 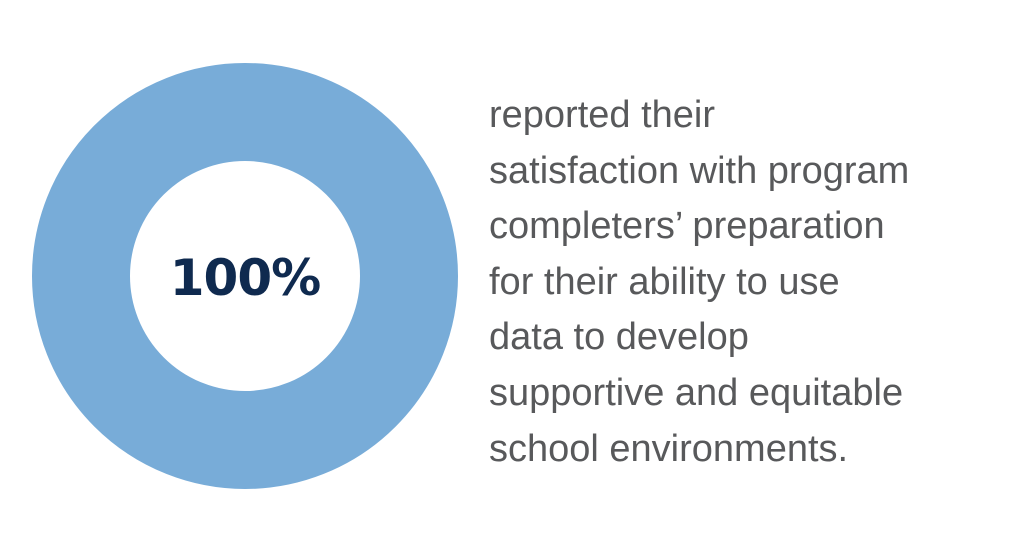 What do you see at coordinates (664, 281) in the screenshot?
I see `caption-line-4: for their ability to use` at bounding box center [664, 281].